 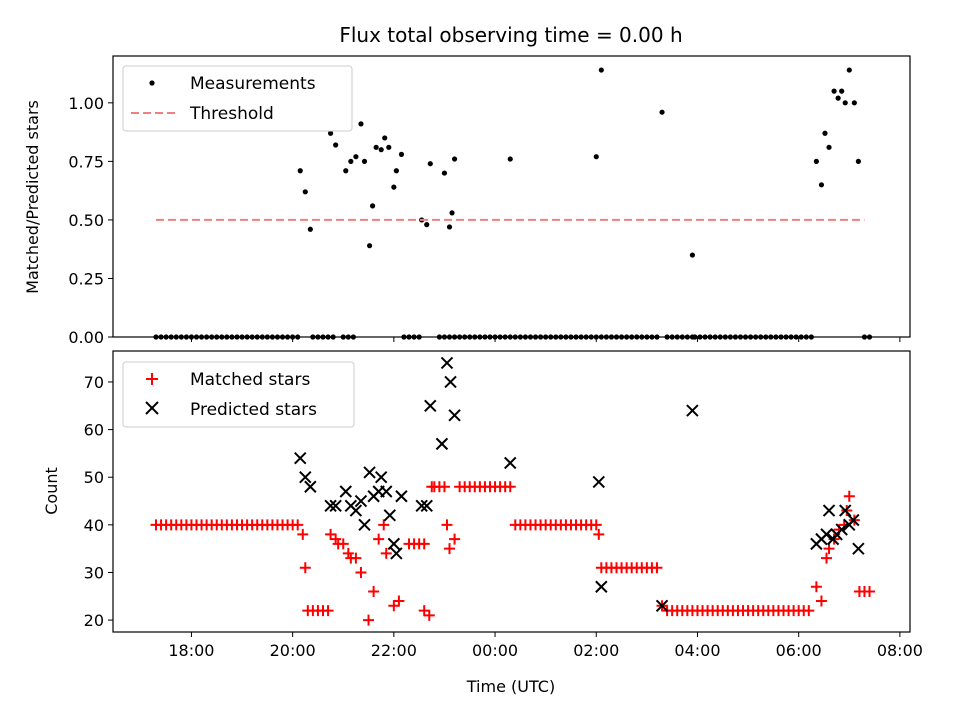 I want to click on legend-predicted-label: Predicted stars, so click(x=253, y=410).